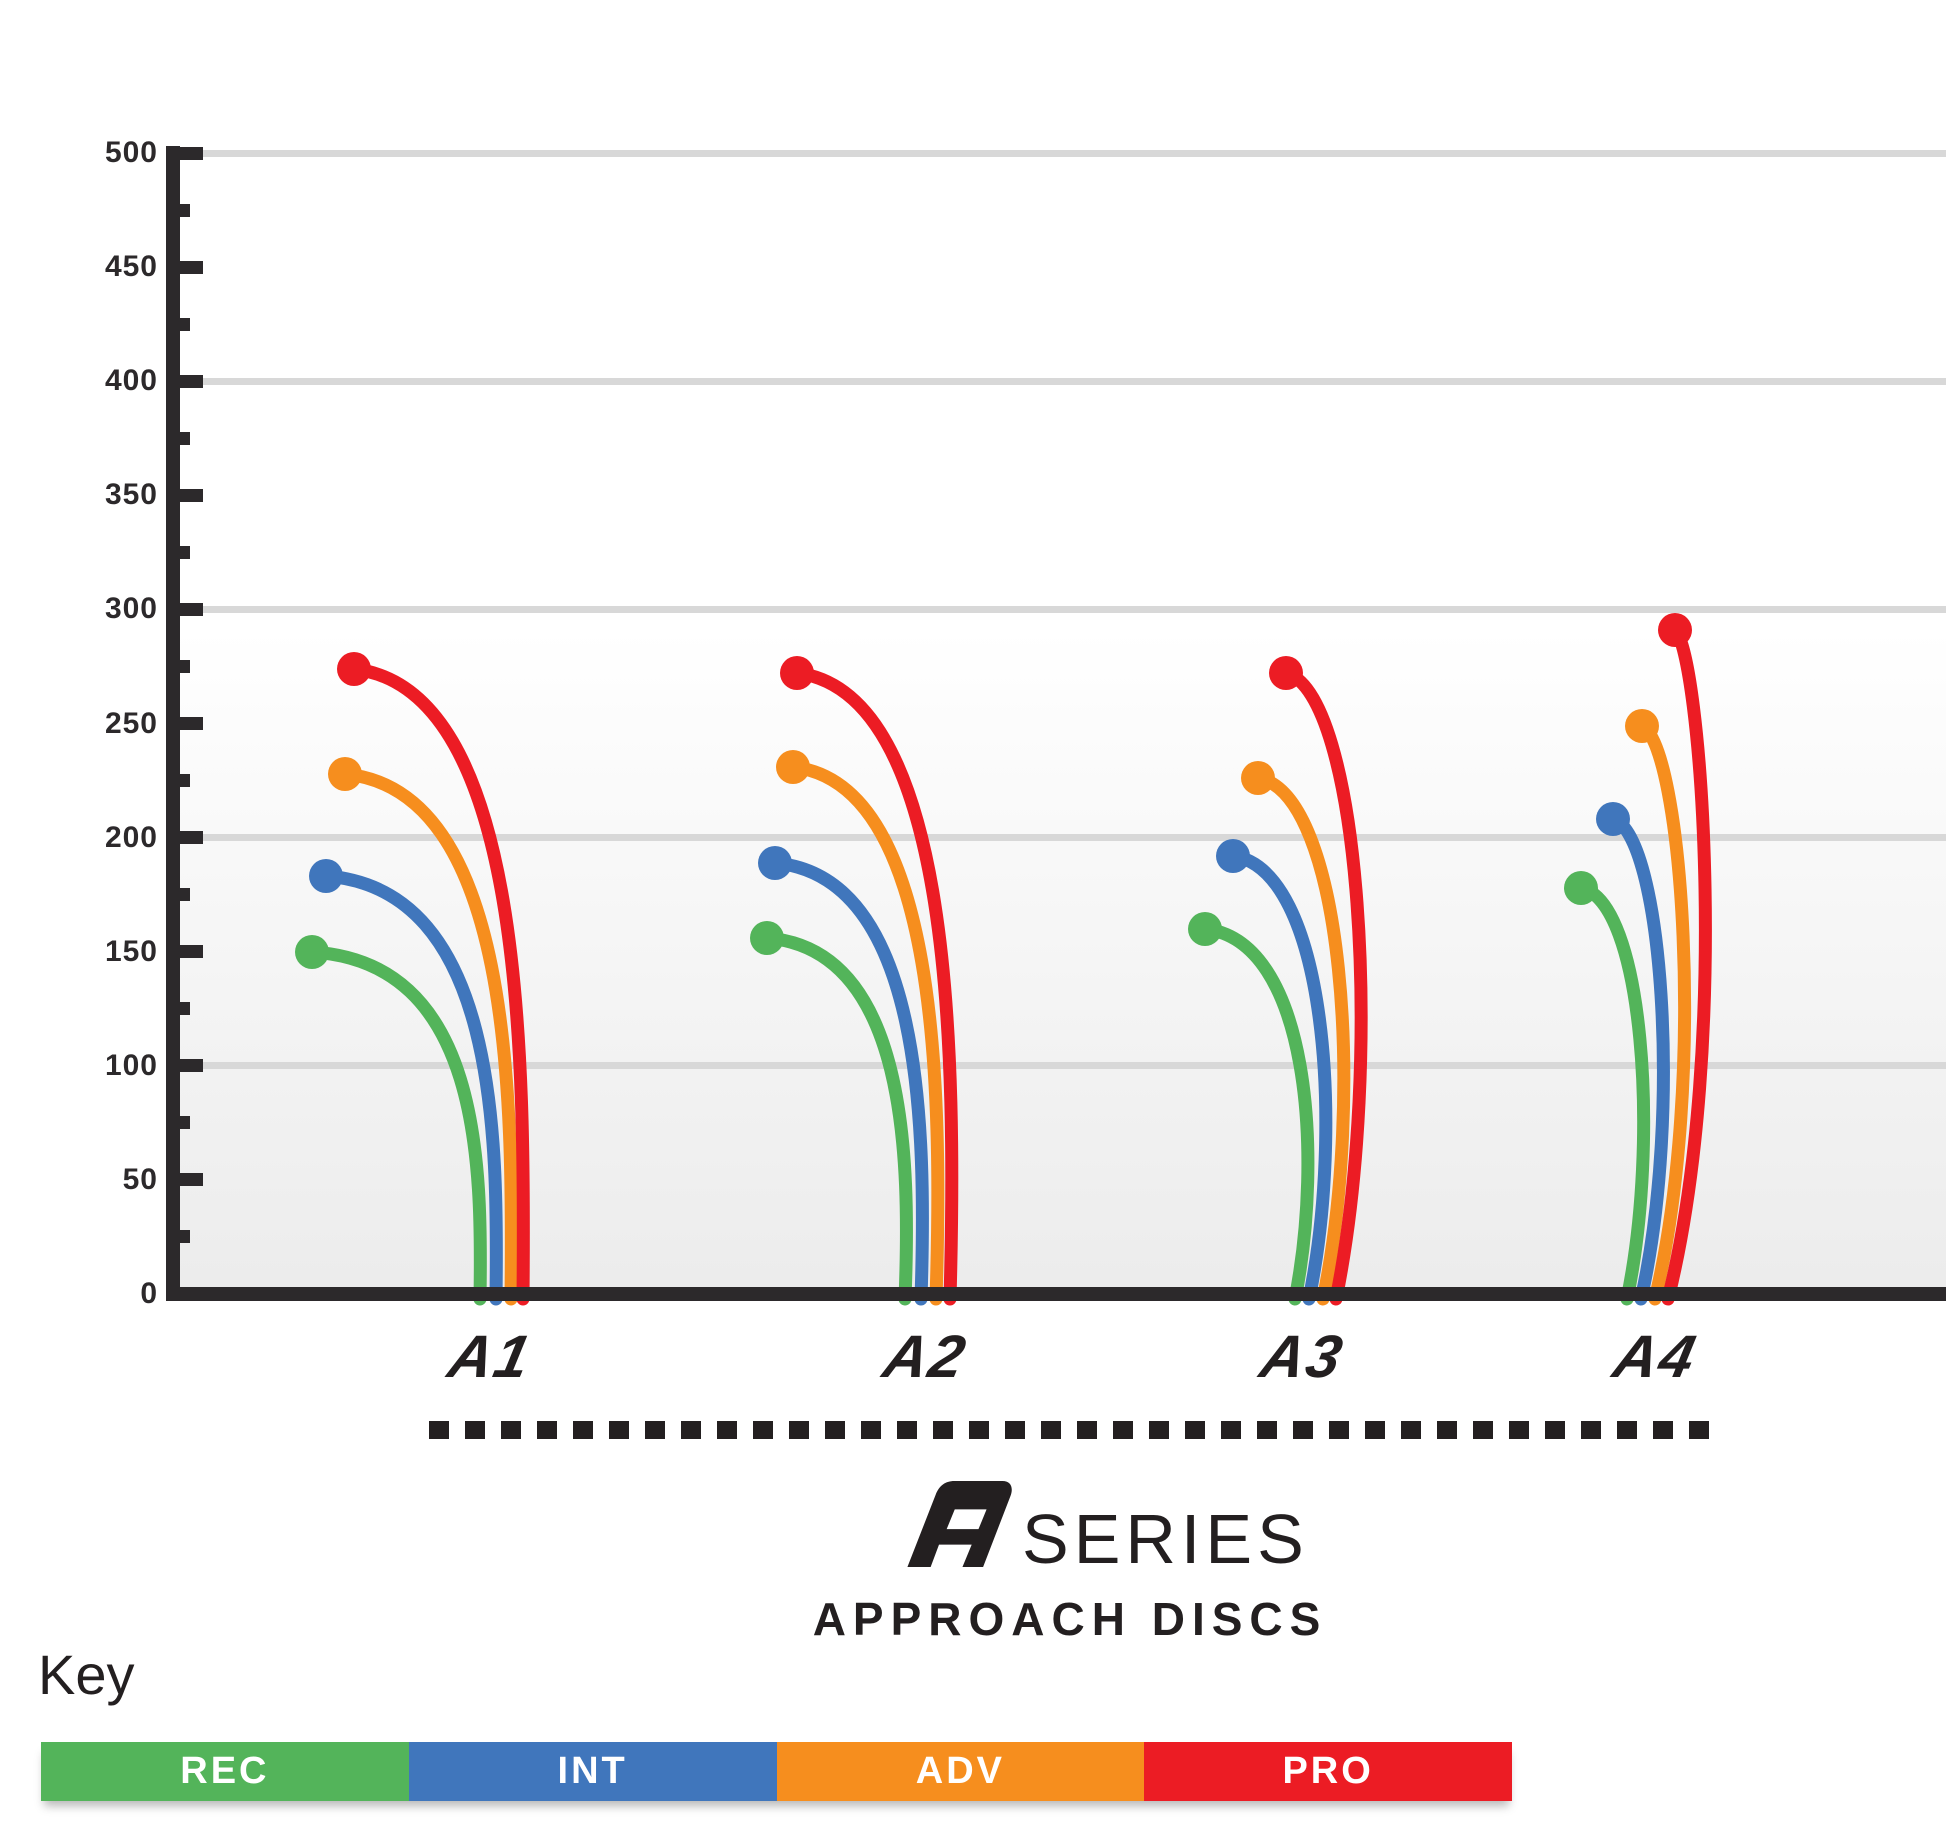 This screenshot has width=1946, height=1835. I want to click on flight-path-A2-PRO, so click(874, 986).